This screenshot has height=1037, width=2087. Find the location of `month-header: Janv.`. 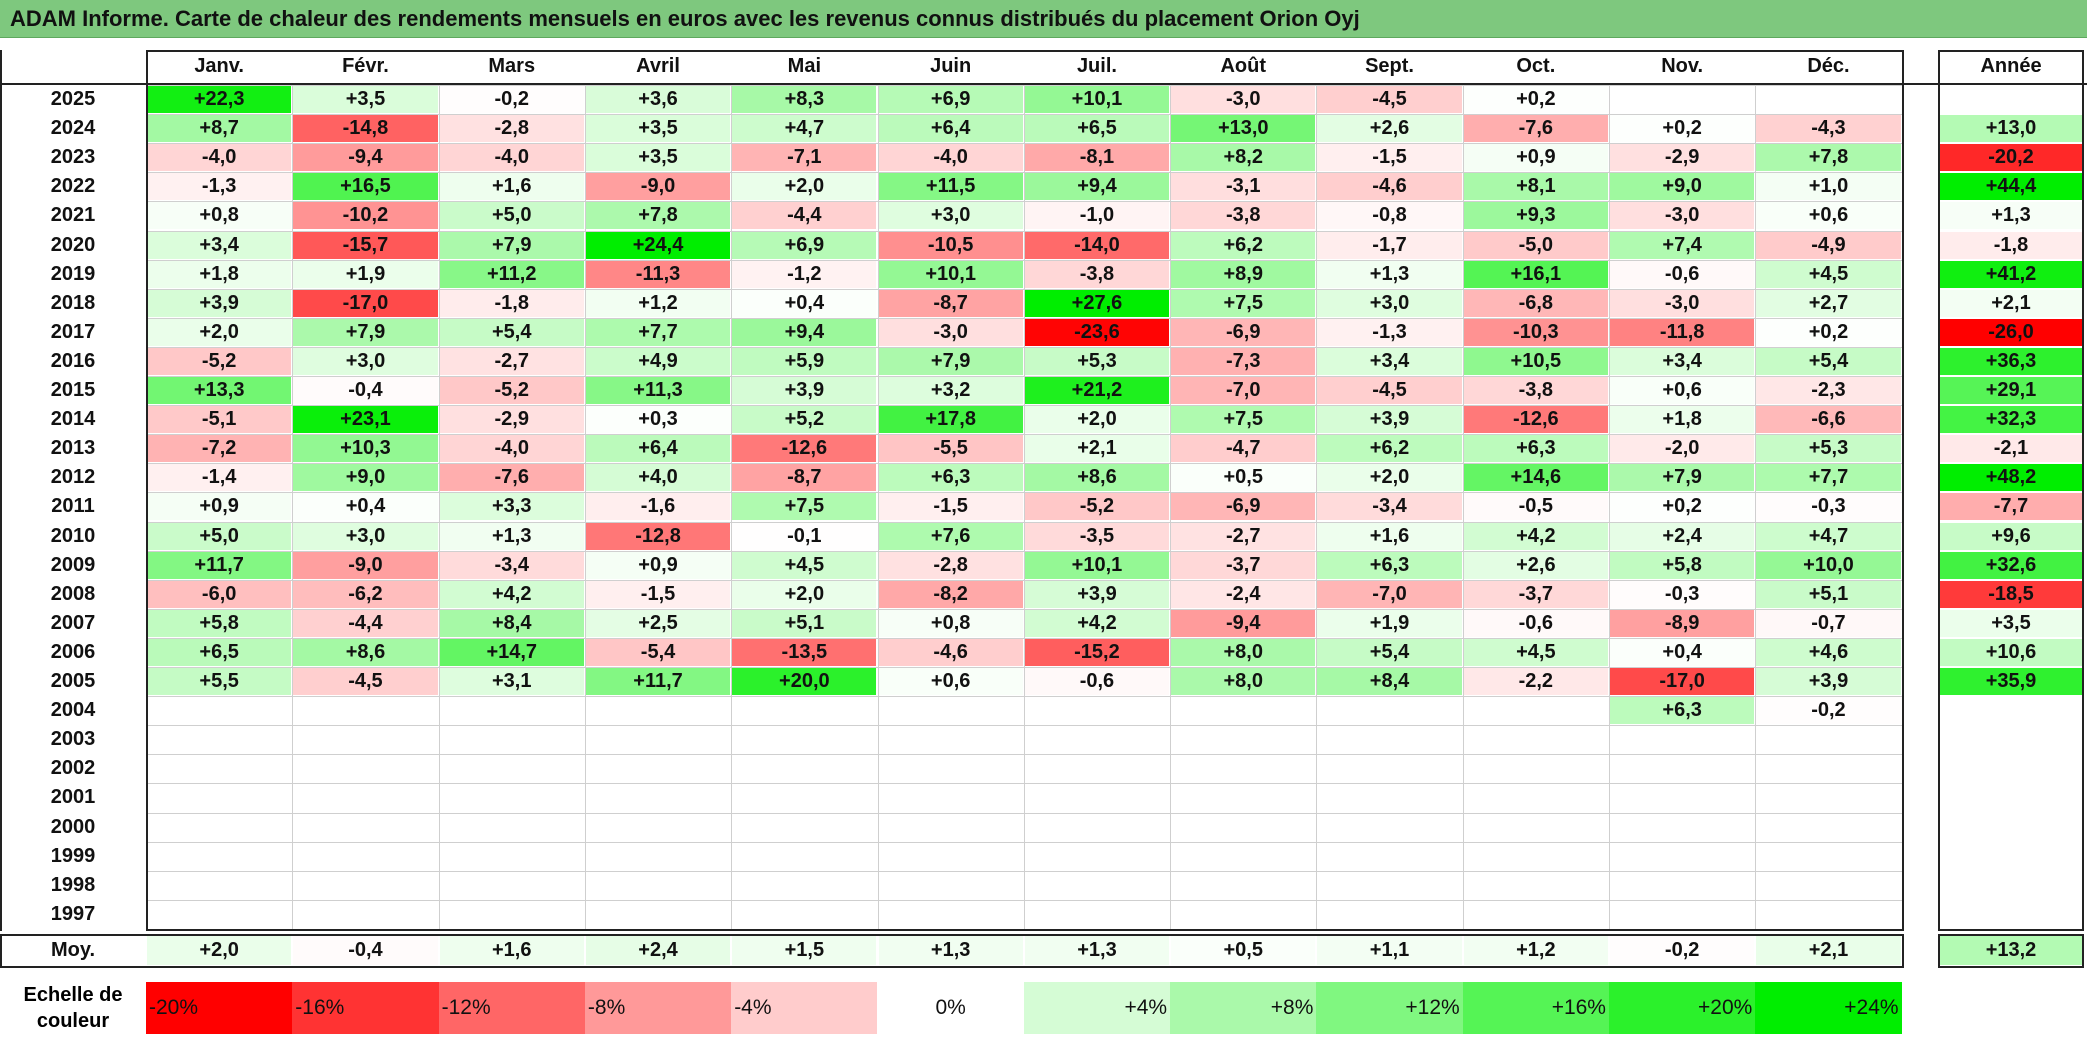

month-header: Janv. is located at coordinates (219, 66).